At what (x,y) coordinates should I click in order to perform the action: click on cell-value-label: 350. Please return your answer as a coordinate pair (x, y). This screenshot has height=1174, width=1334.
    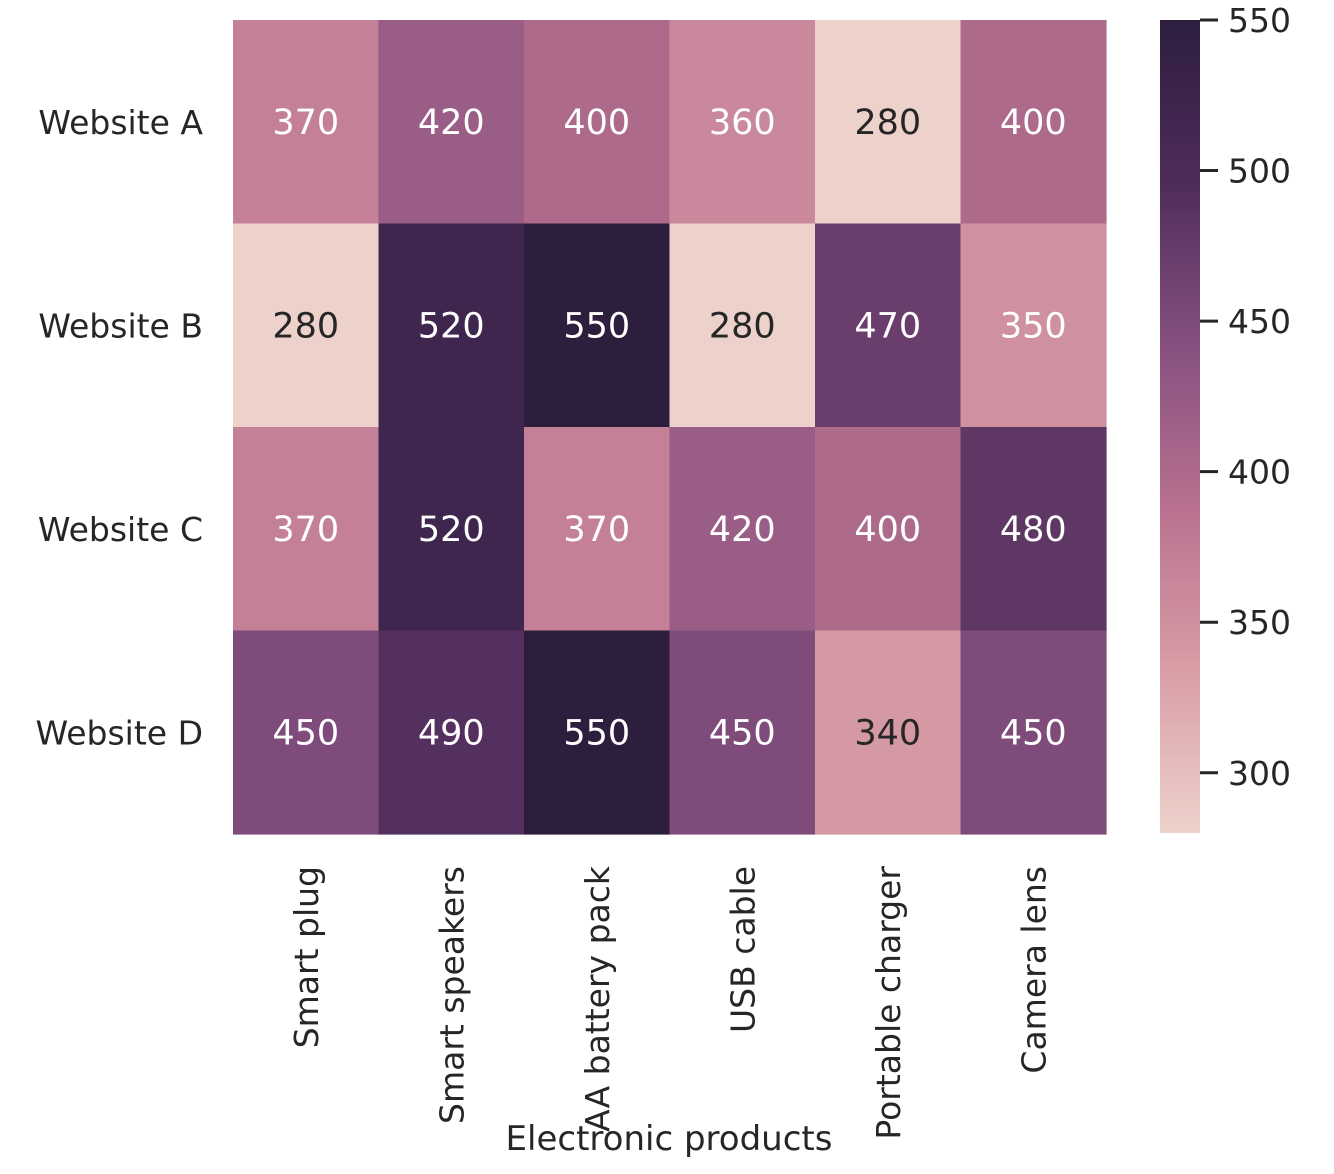
    Looking at the image, I should click on (1033, 326).